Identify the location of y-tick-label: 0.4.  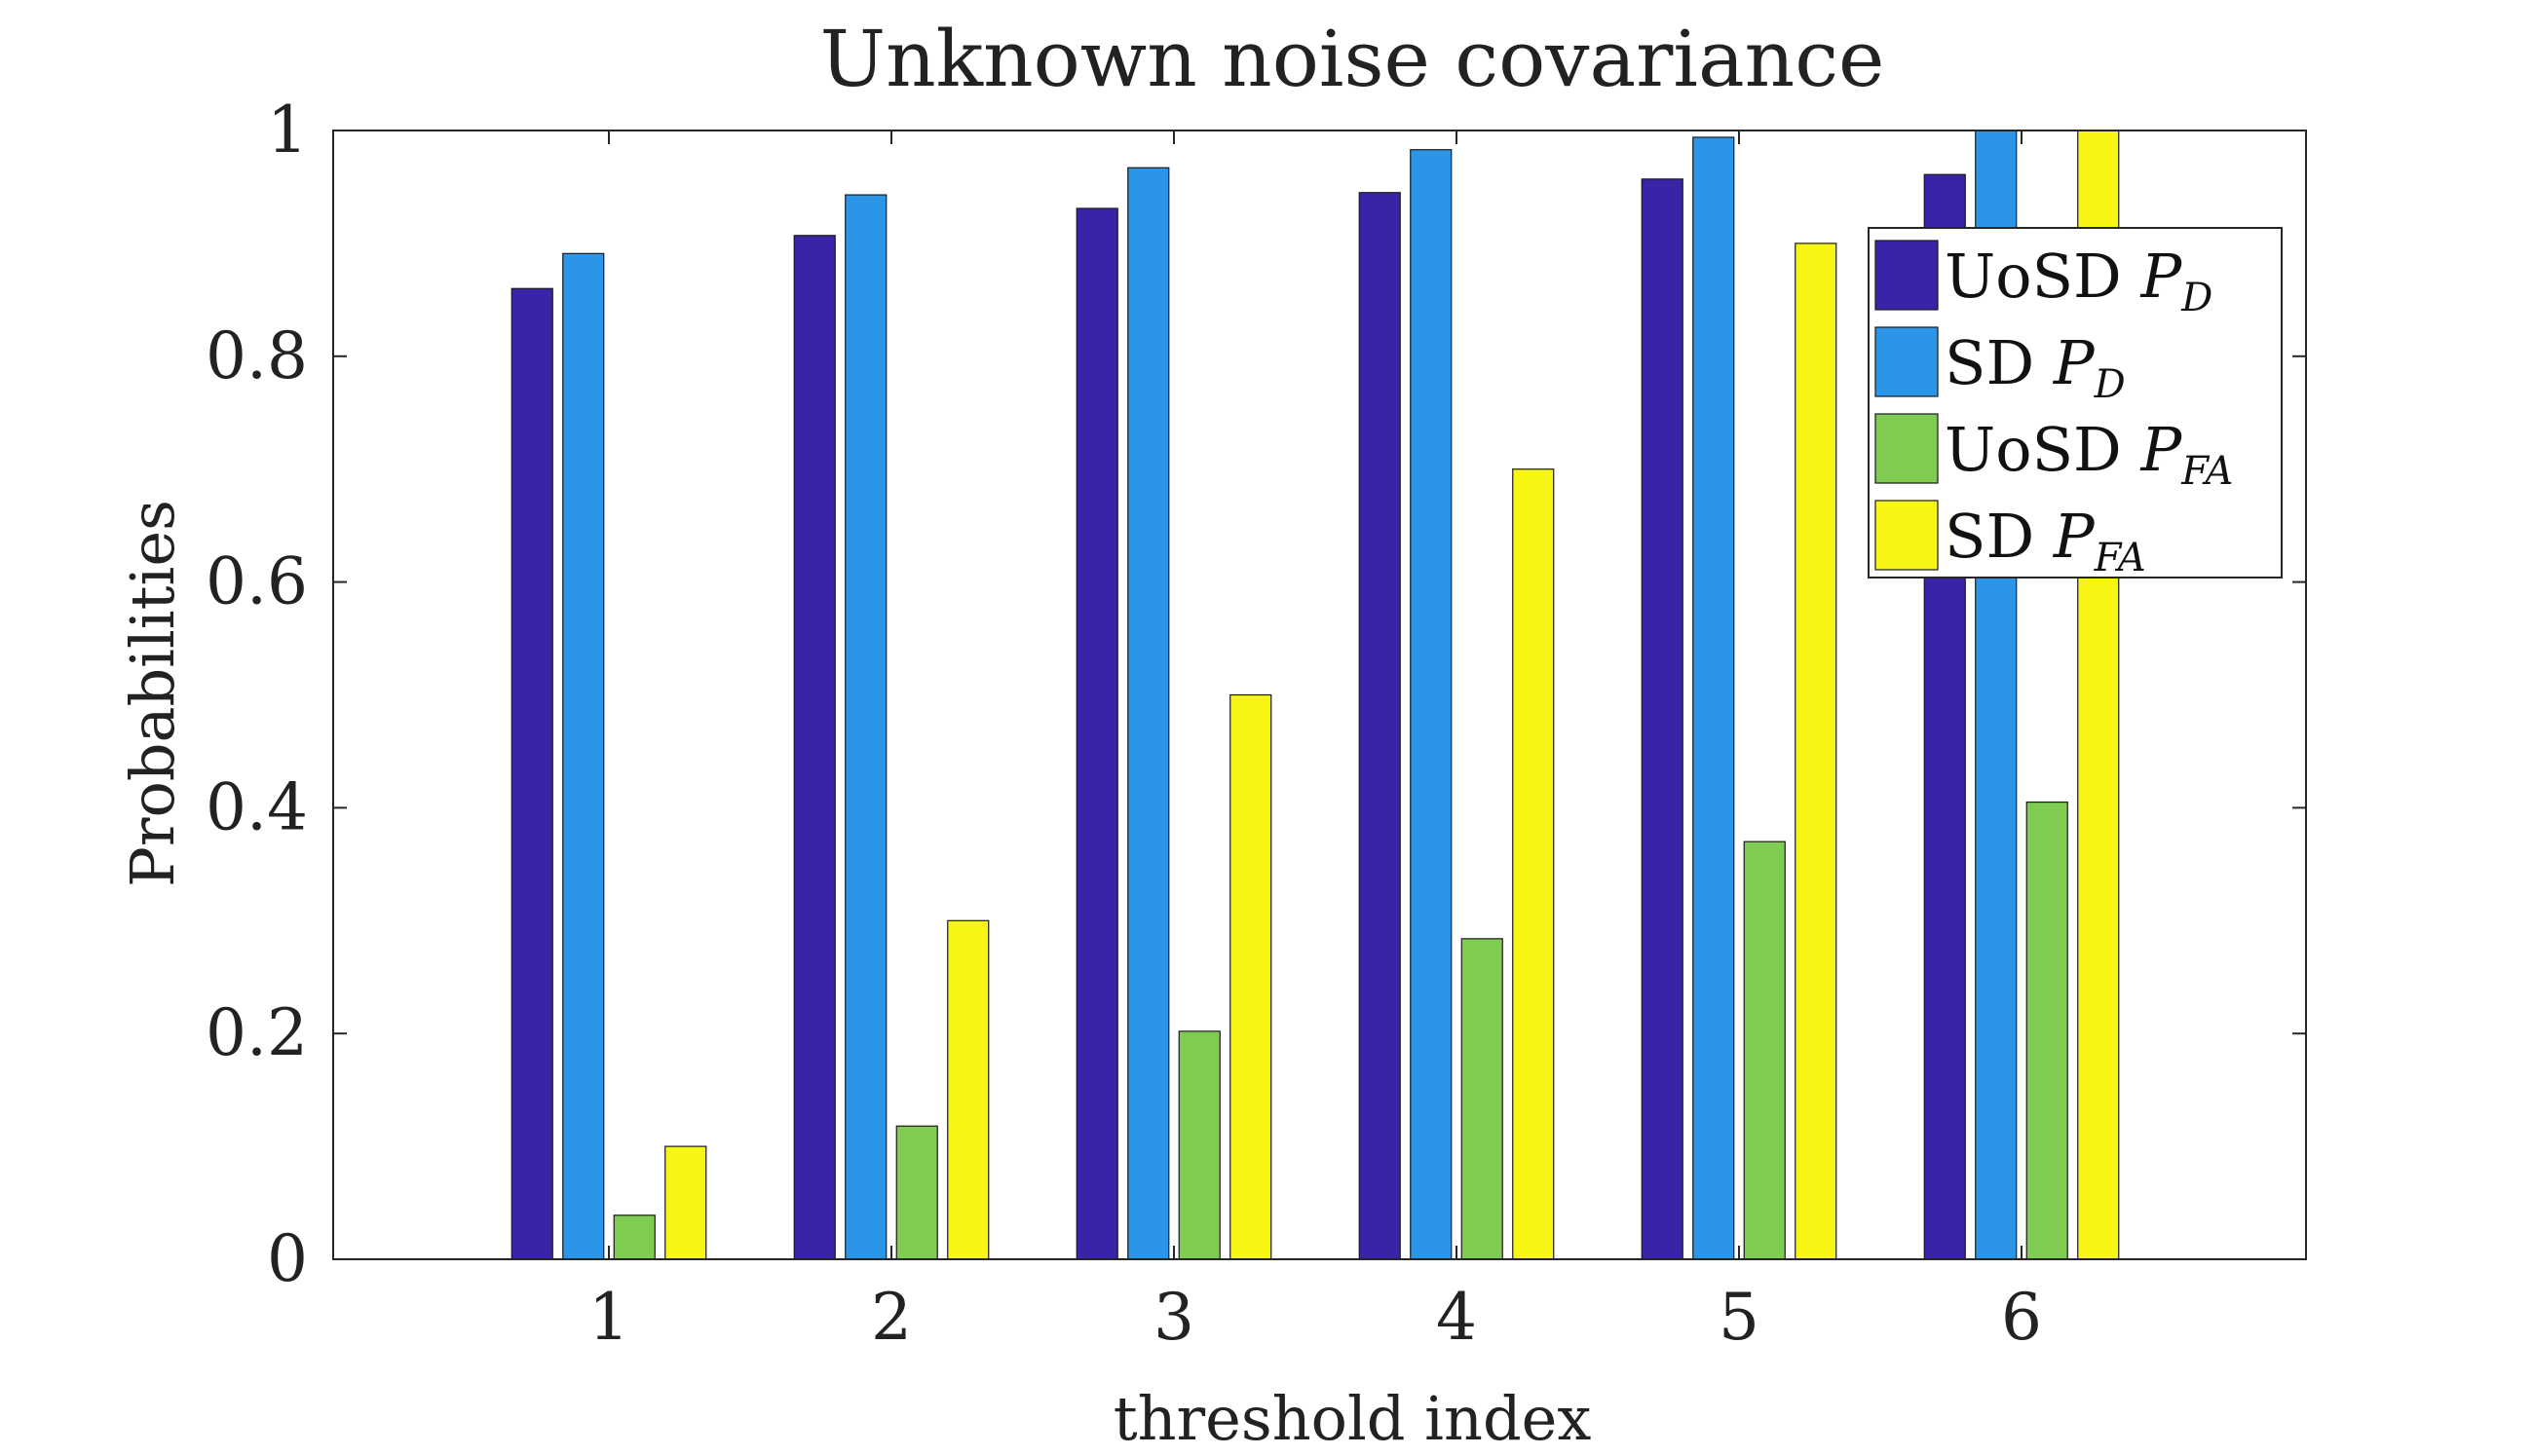
(257, 806).